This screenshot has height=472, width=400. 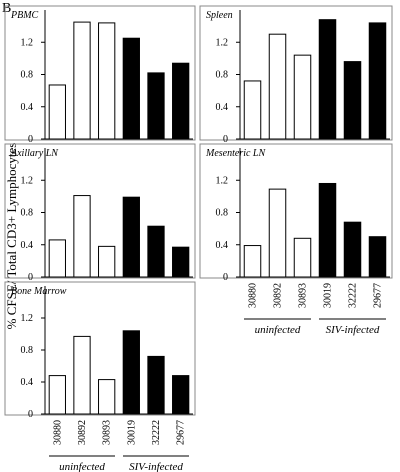 What do you see at coordinates (24, 15) in the screenshot?
I see `panel-title: PBMC` at bounding box center [24, 15].